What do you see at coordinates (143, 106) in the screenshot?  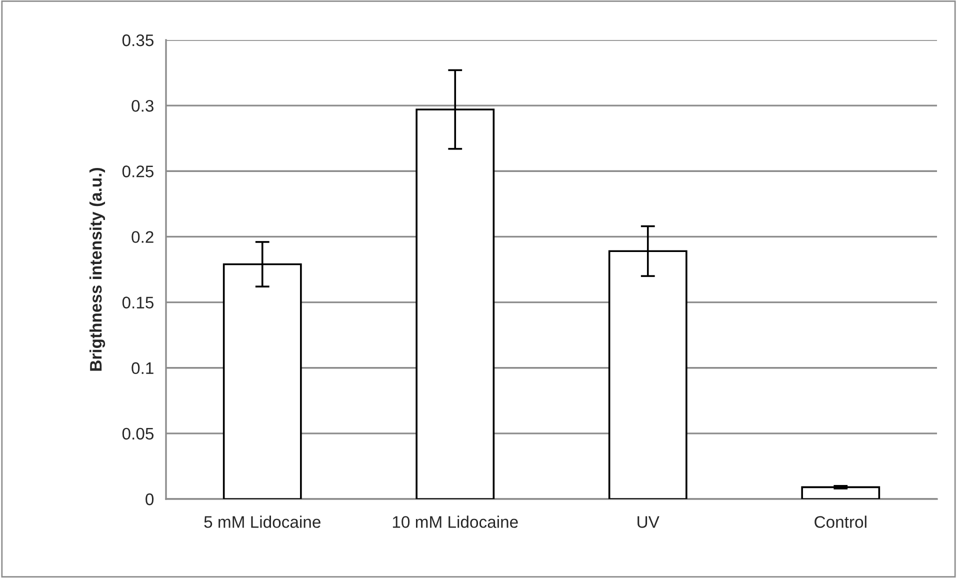 I see `y-tick-label: 0.3` at bounding box center [143, 106].